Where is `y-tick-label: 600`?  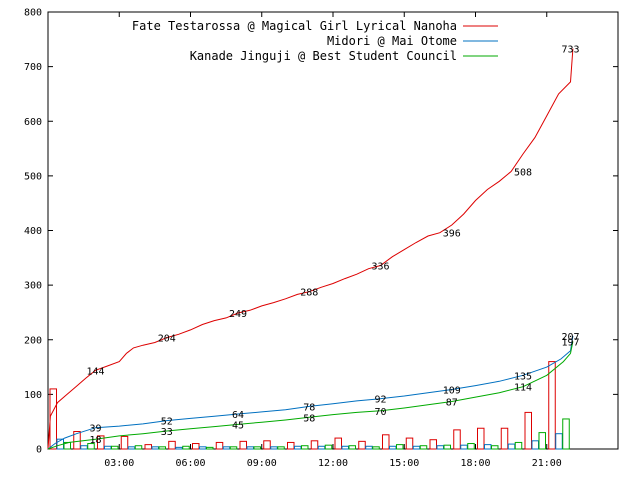 y-tick-label: 600 is located at coordinates (33, 122).